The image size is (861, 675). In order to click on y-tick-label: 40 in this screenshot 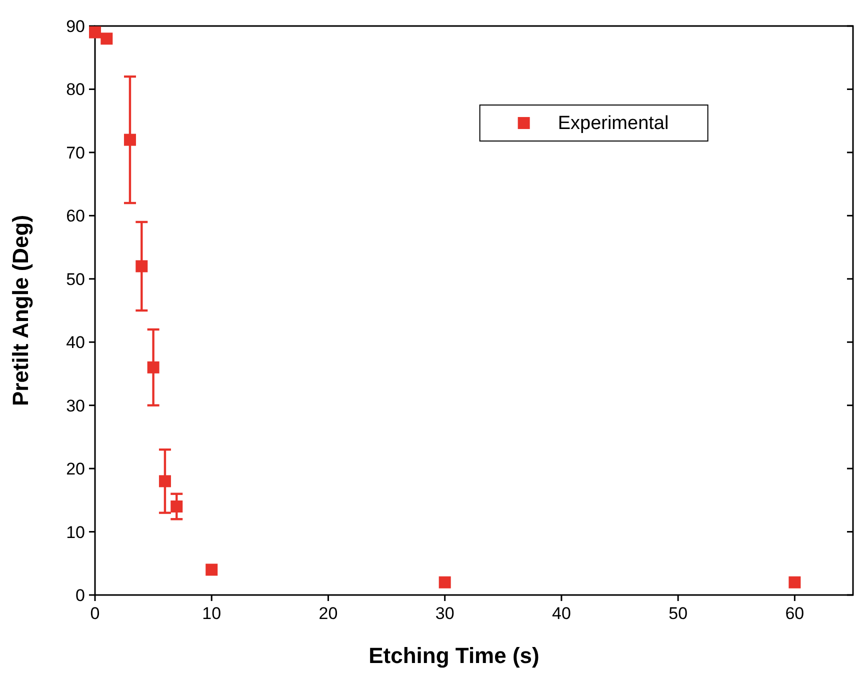, I will do `click(75, 342)`.